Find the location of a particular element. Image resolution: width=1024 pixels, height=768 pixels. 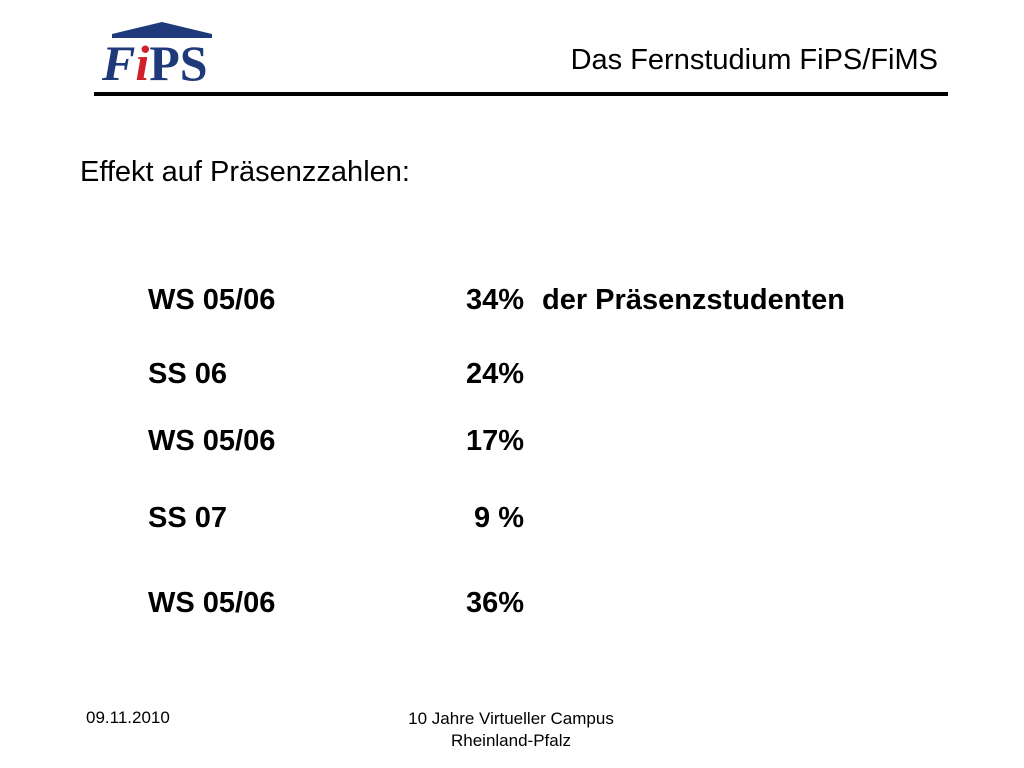

semester-label: SS 07 is located at coordinates (187, 518).